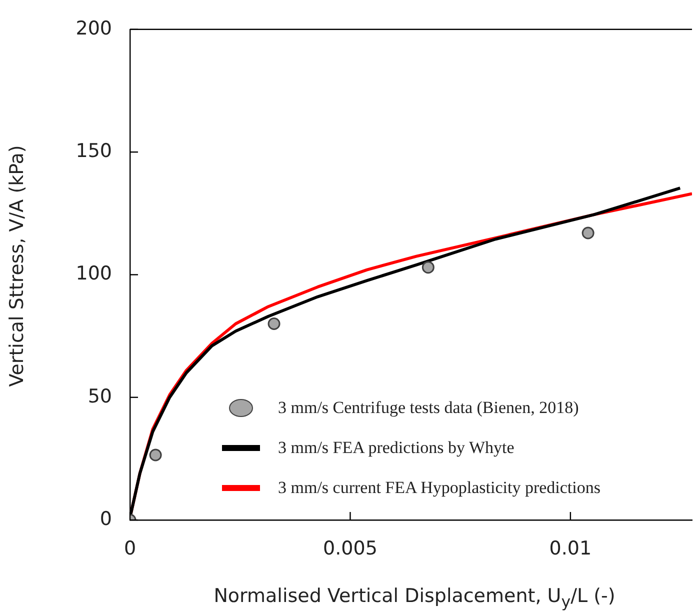 The height and width of the screenshot is (613, 699). What do you see at coordinates (94, 151) in the screenshot?
I see `y-tick-label: 150` at bounding box center [94, 151].